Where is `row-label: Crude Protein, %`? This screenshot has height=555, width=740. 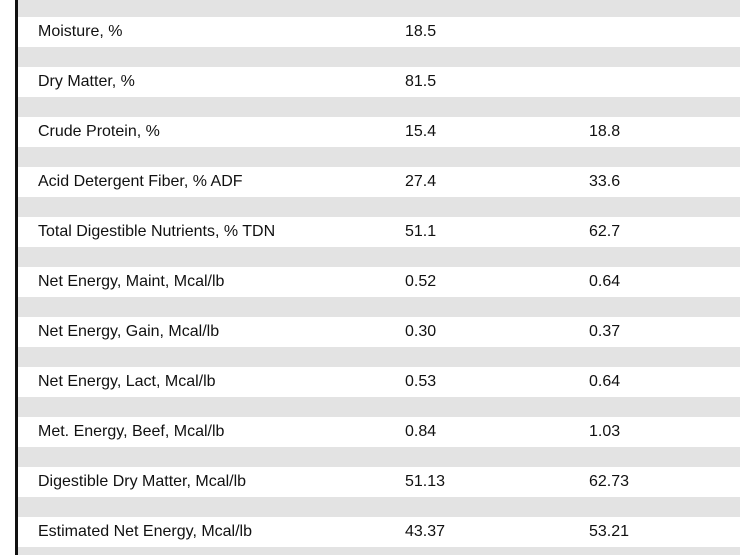
row-label: Crude Protein, % is located at coordinates (99, 131).